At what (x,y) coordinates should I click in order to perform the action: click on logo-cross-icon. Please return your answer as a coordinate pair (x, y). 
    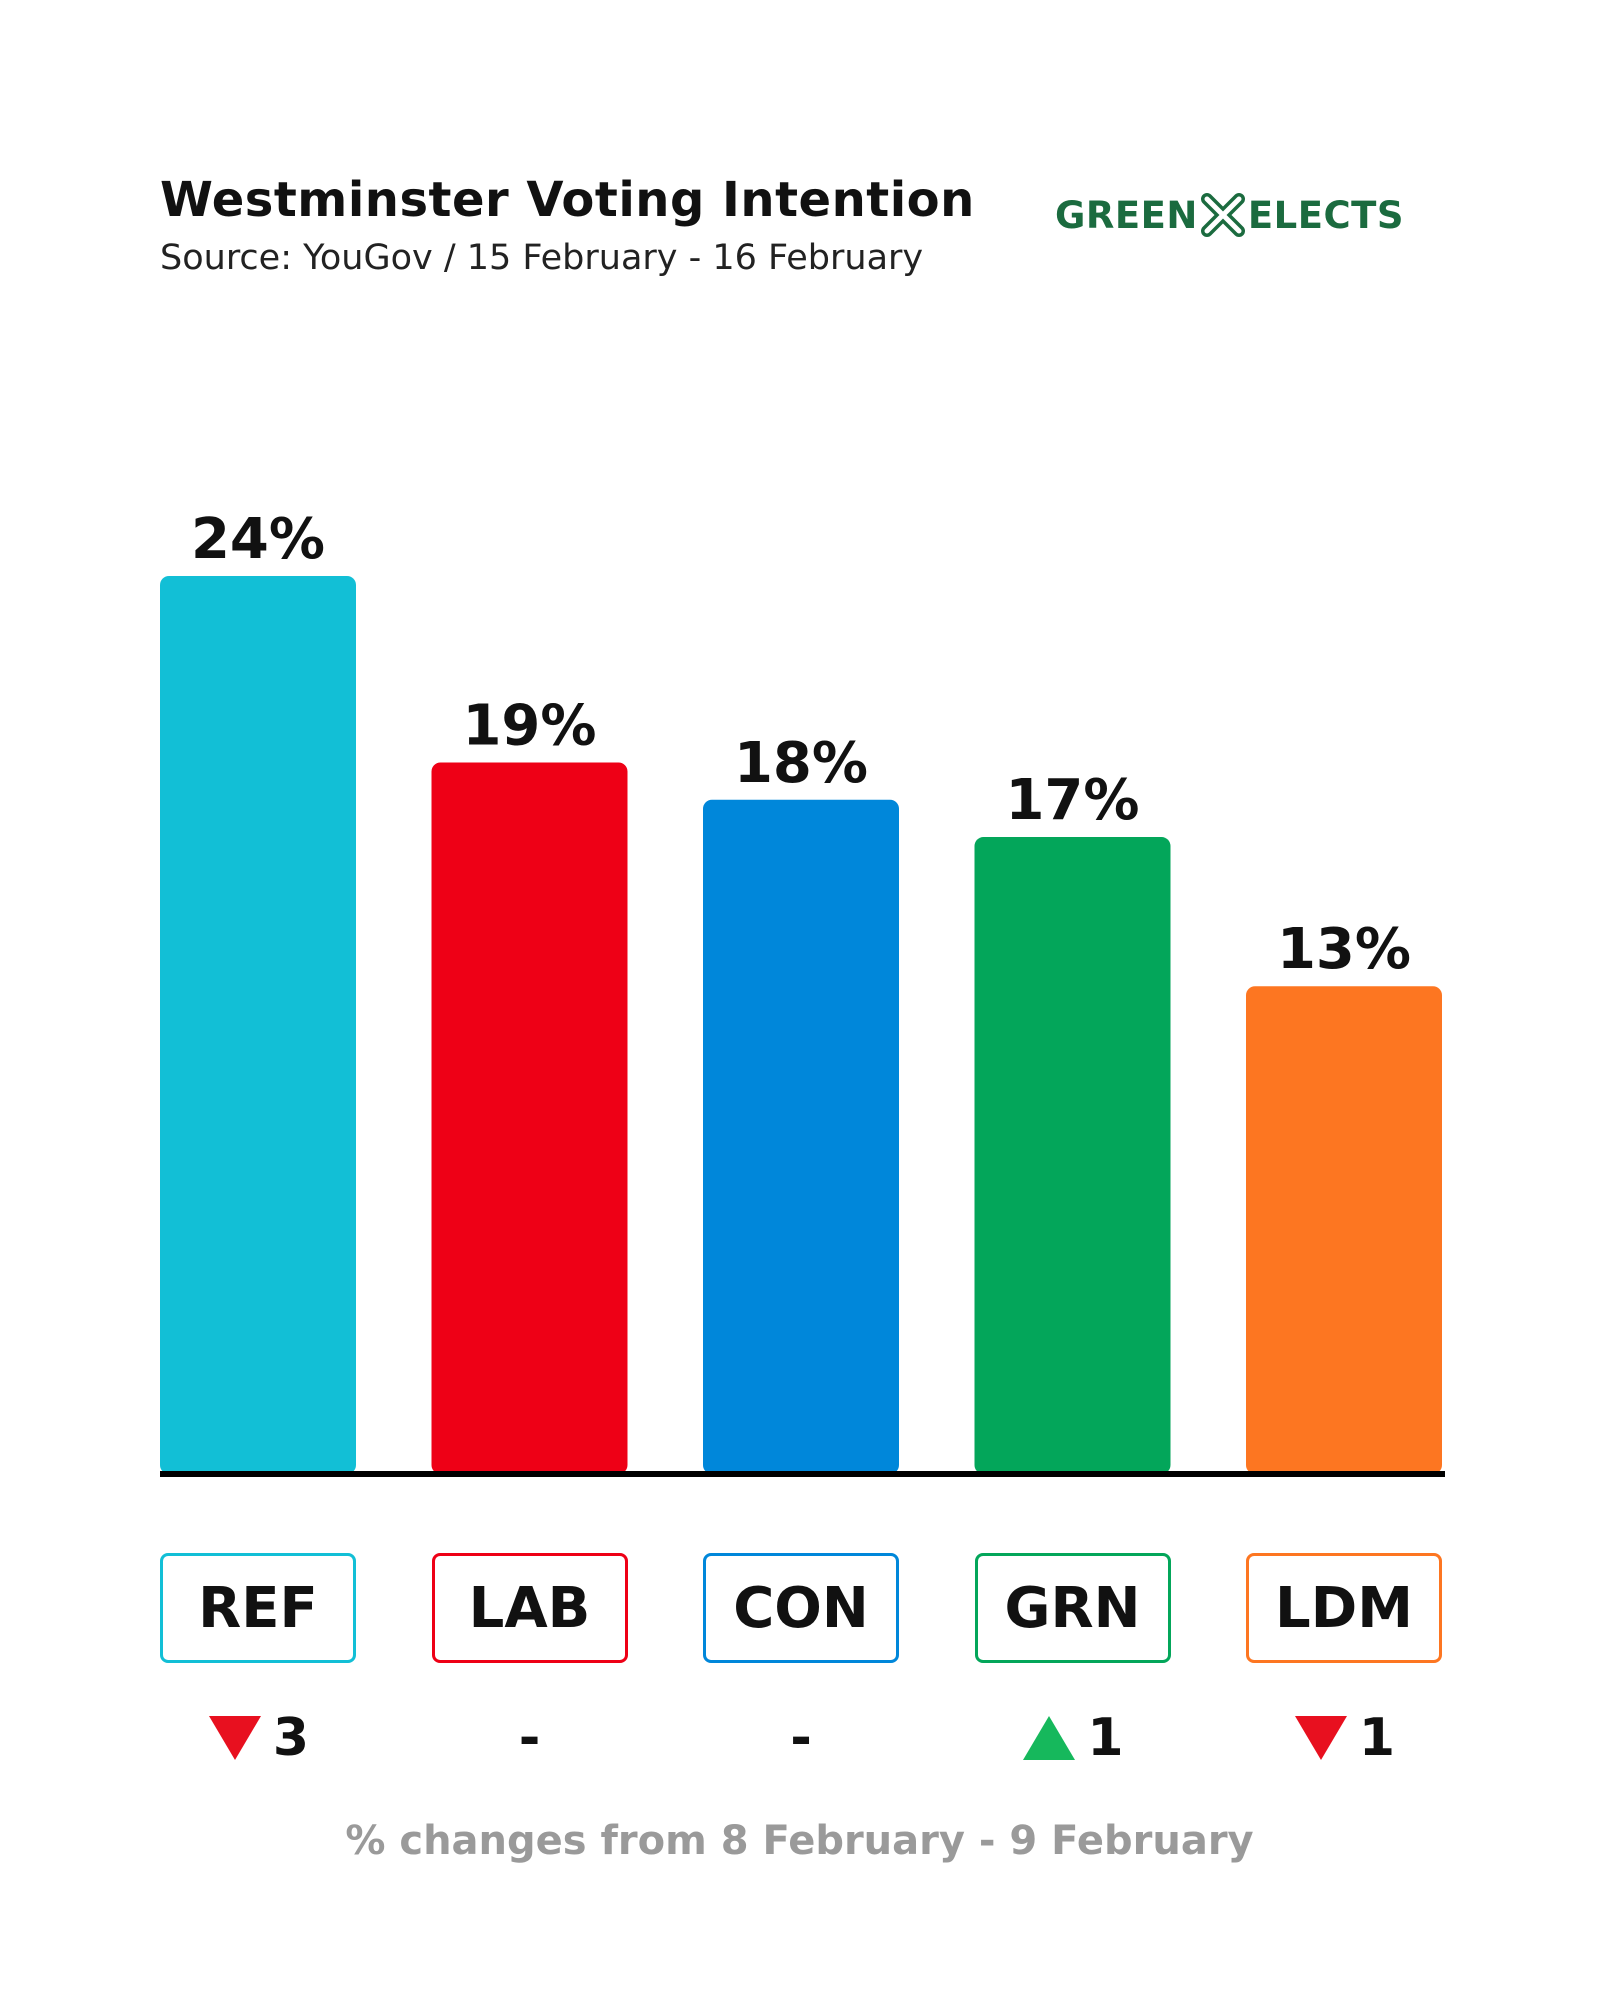
    Looking at the image, I should click on (1222, 215).